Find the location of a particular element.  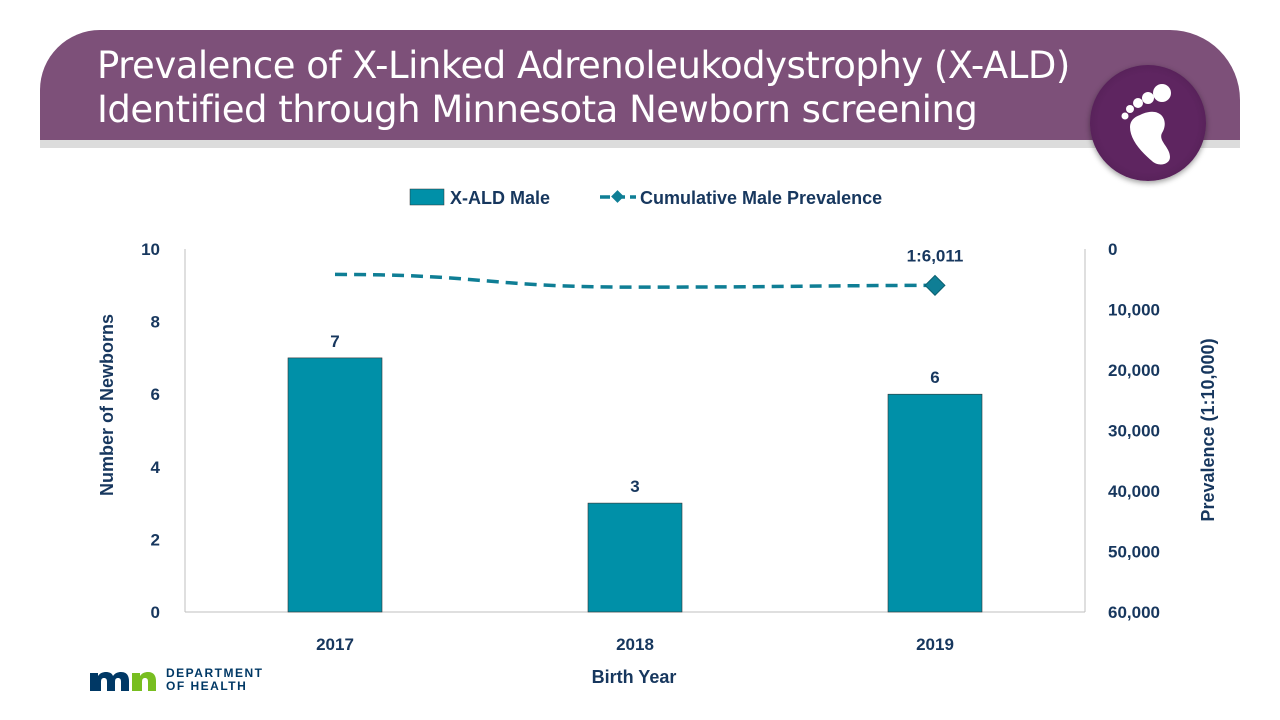

y-axis-right-title: Prevalence (1:10,000) is located at coordinates (1208, 429).